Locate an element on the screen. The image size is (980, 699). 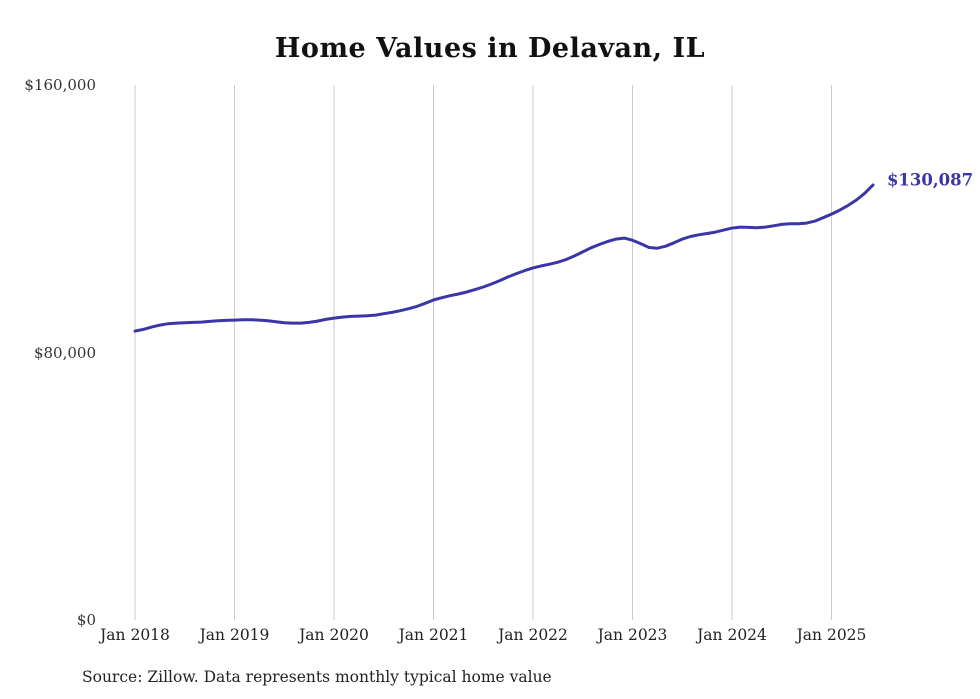
x-tick-label: Jan 2021 is located at coordinates (433, 635).